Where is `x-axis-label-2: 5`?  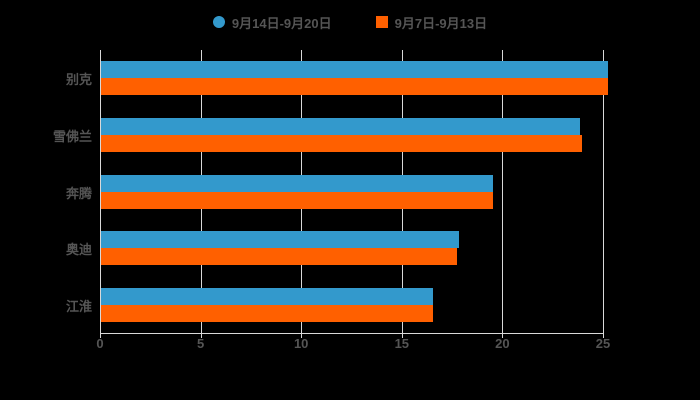 x-axis-label-2: 5 is located at coordinates (200, 343).